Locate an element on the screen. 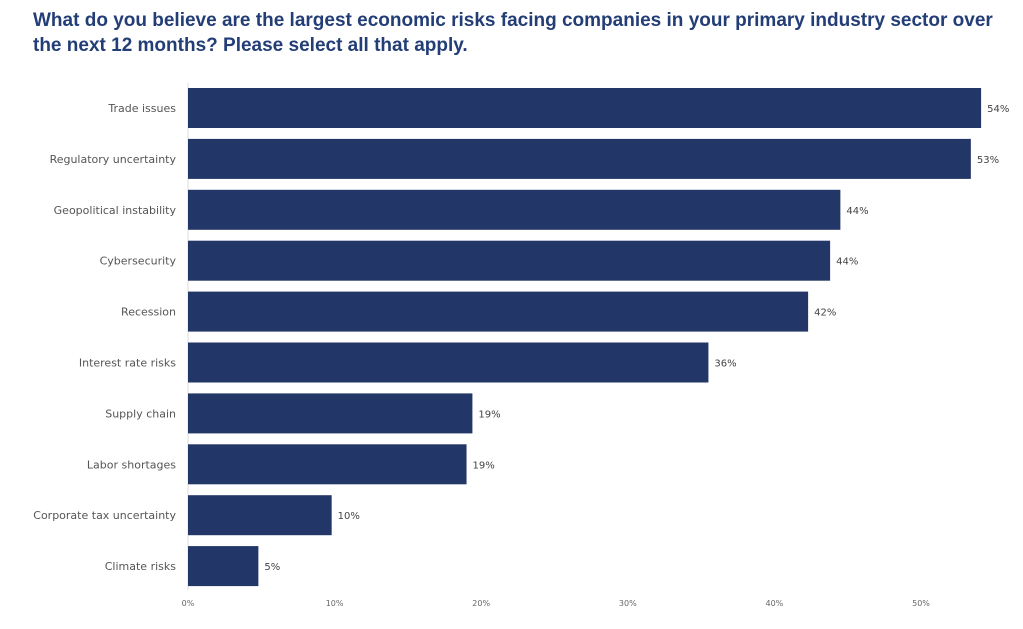 The image size is (1023, 629). x-tick-label: 40% is located at coordinates (775, 603).